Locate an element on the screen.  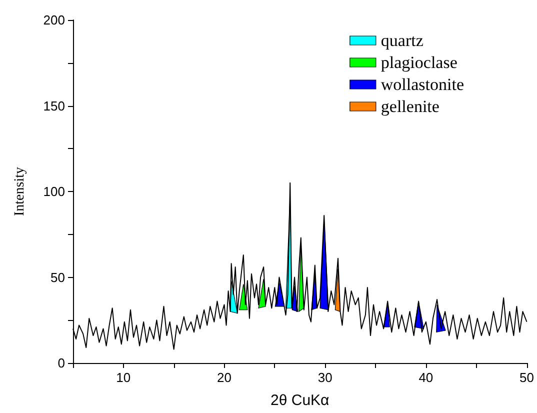
x-tick-label: 20 is located at coordinates (224, 377).